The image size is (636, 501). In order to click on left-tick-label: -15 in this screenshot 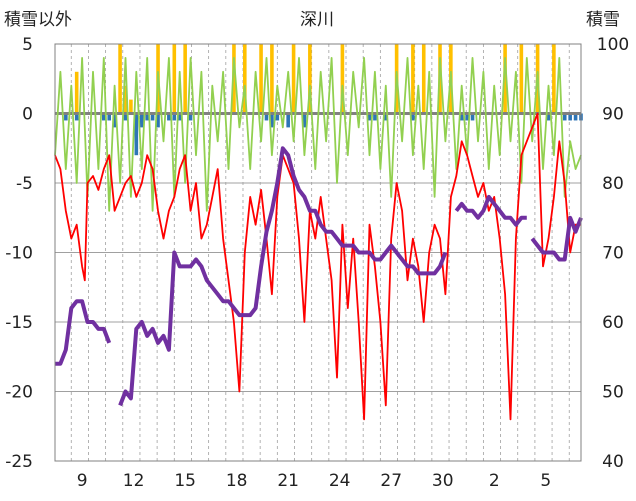, I will do `click(19, 323)`.